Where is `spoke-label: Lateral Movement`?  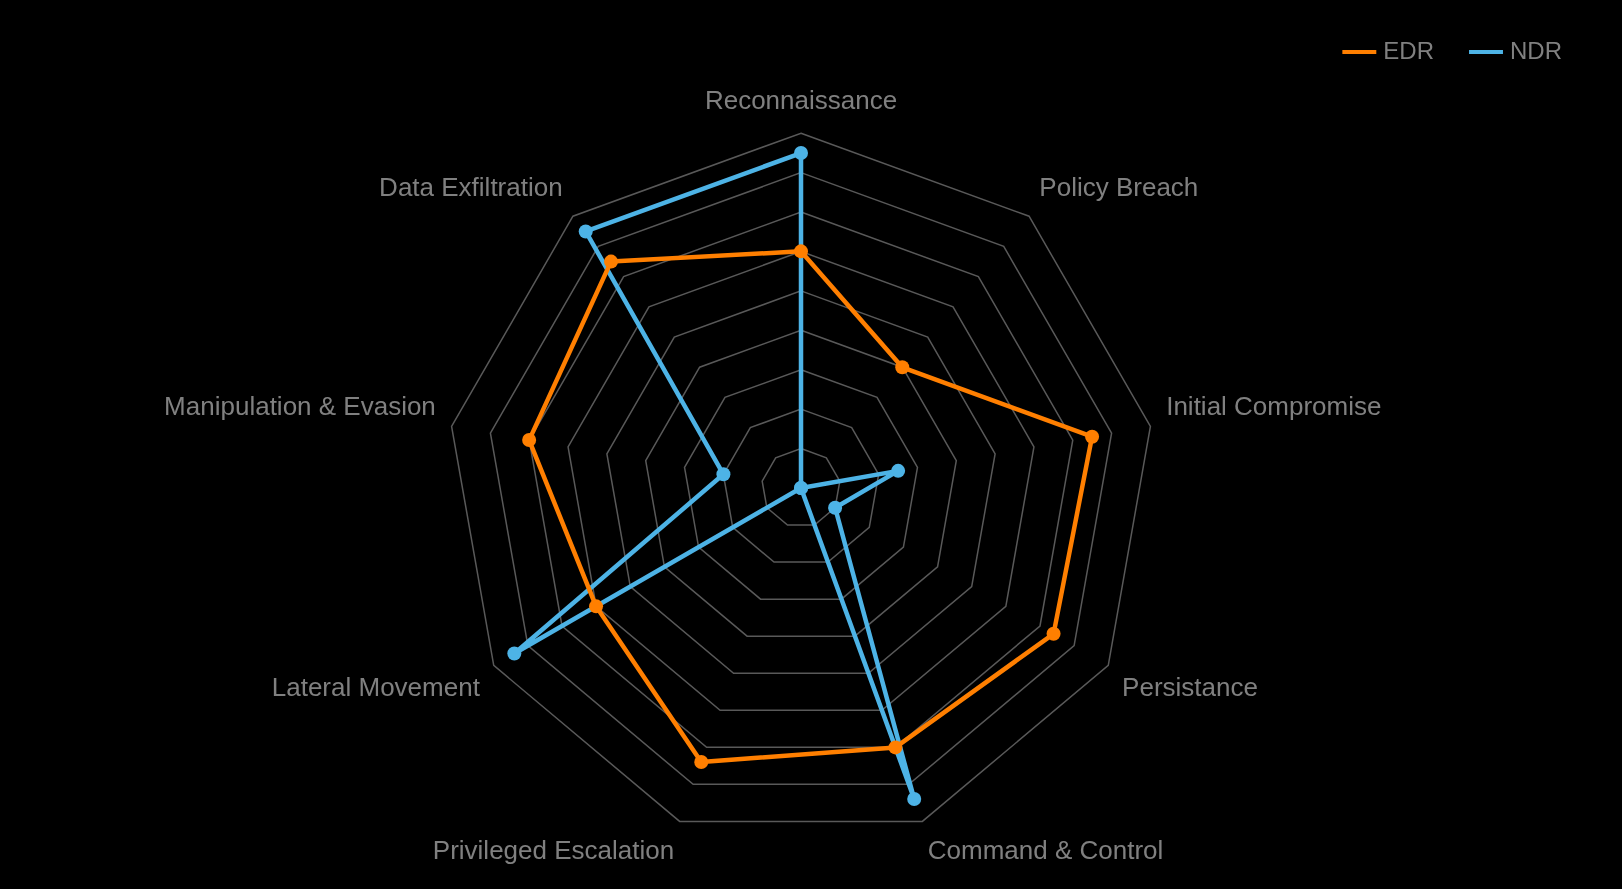
spoke-label: Lateral Movement is located at coordinates (376, 687).